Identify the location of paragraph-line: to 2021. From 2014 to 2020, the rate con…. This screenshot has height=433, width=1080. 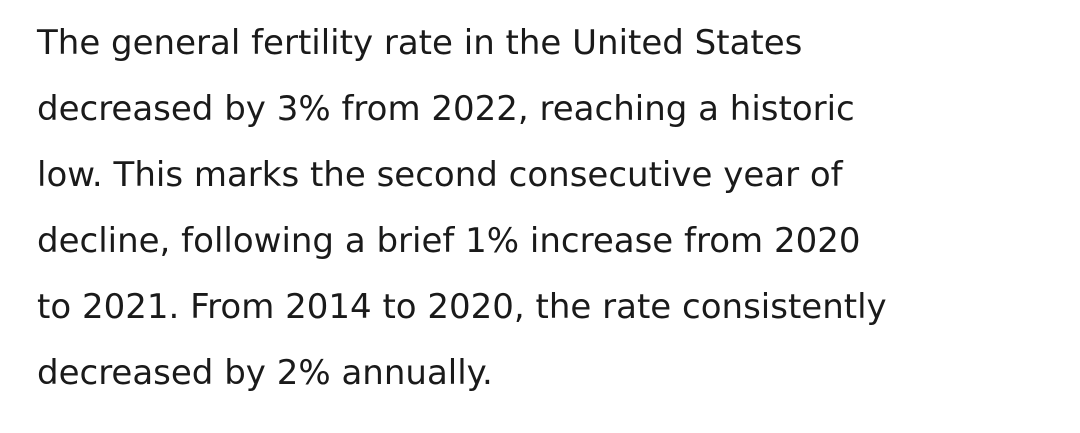
(462, 307).